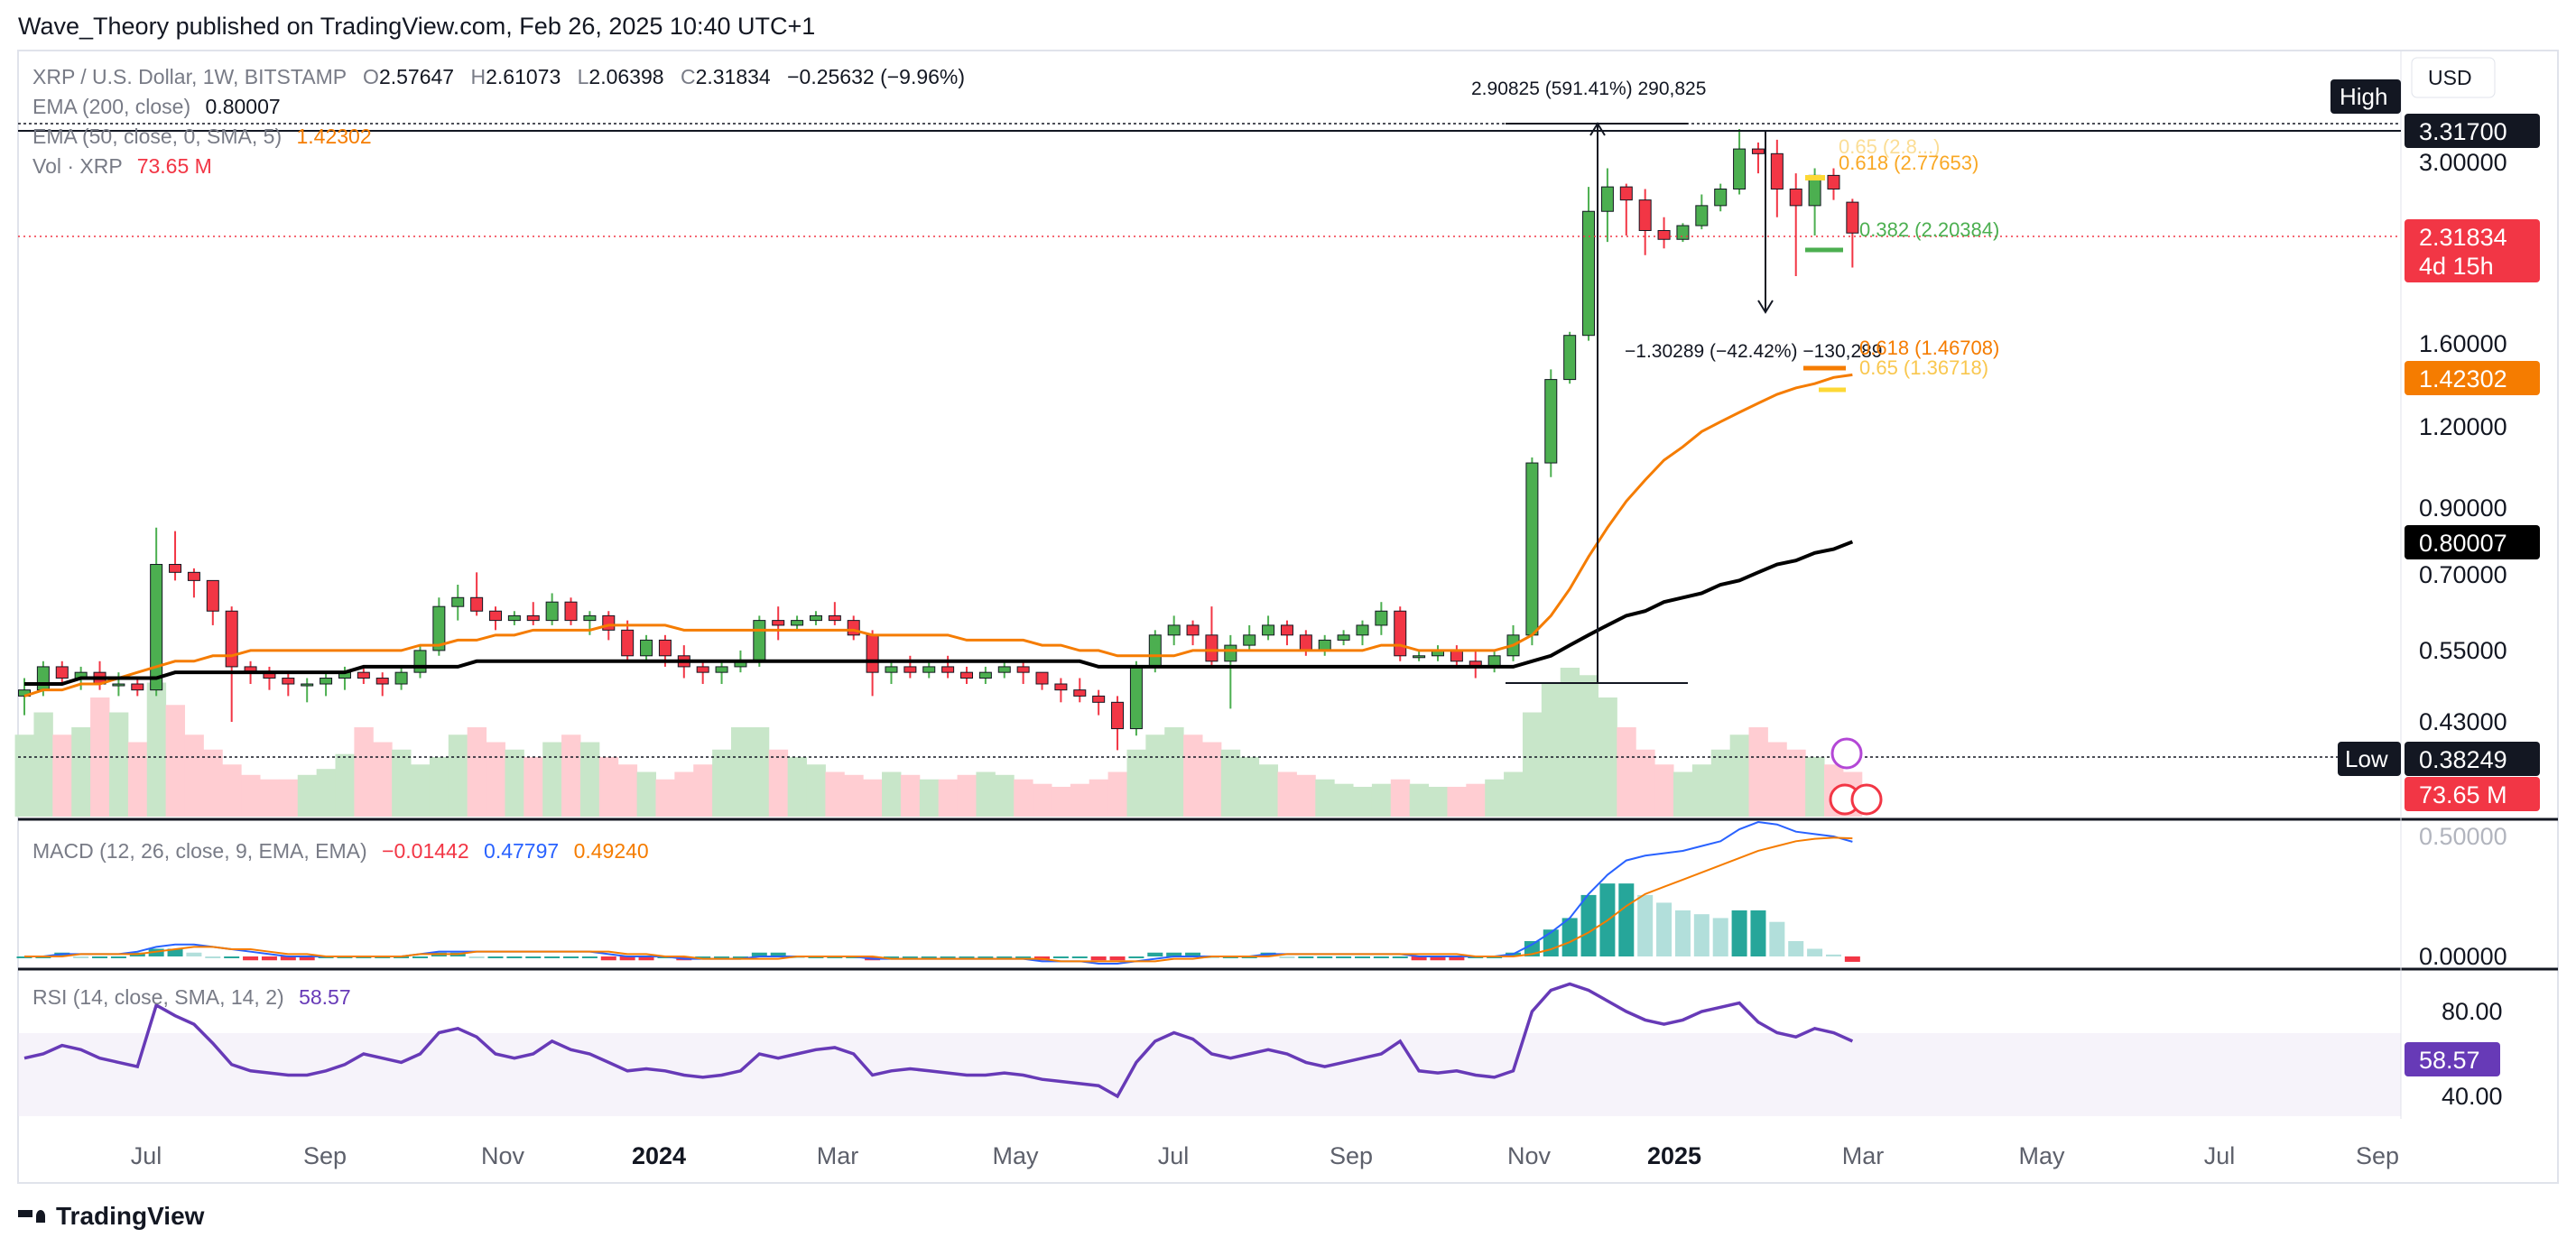 This screenshot has width=2576, height=1247. What do you see at coordinates (130, 1216) in the screenshot?
I see `tradingview-brand: TradingView` at bounding box center [130, 1216].